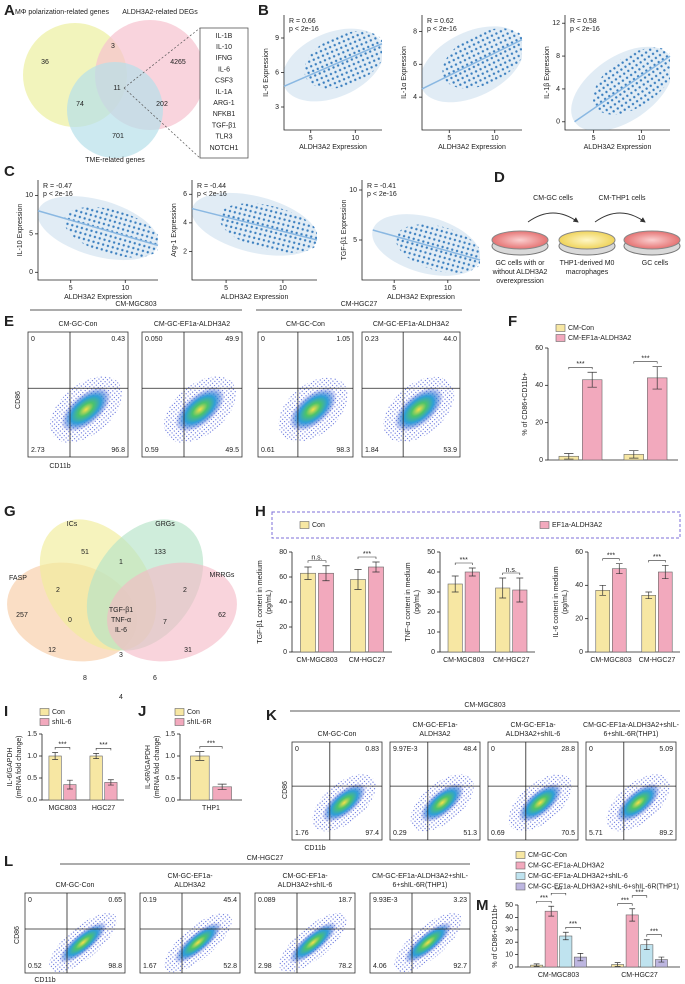 Image resolution: width=685 pixels, height=984 pixels. I want to click on fit-line, so click(472, 64).